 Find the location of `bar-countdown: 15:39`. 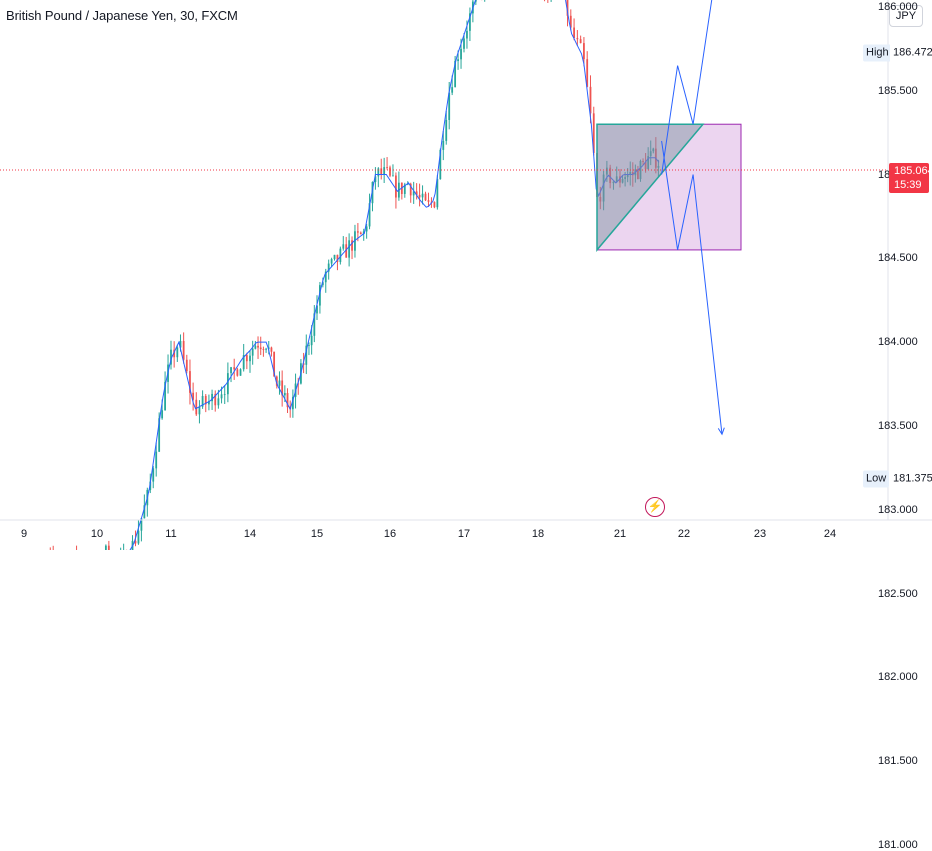

bar-countdown: 15:39 is located at coordinates (911, 185).